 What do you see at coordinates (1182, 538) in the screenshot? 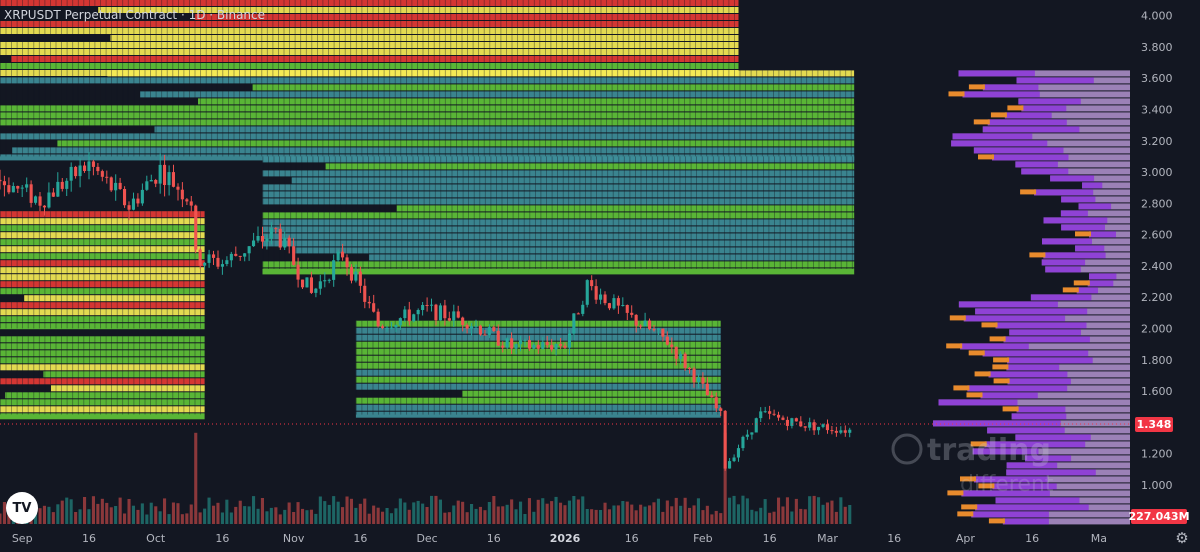
I see `gear-icon: ⚙` at bounding box center [1182, 538].